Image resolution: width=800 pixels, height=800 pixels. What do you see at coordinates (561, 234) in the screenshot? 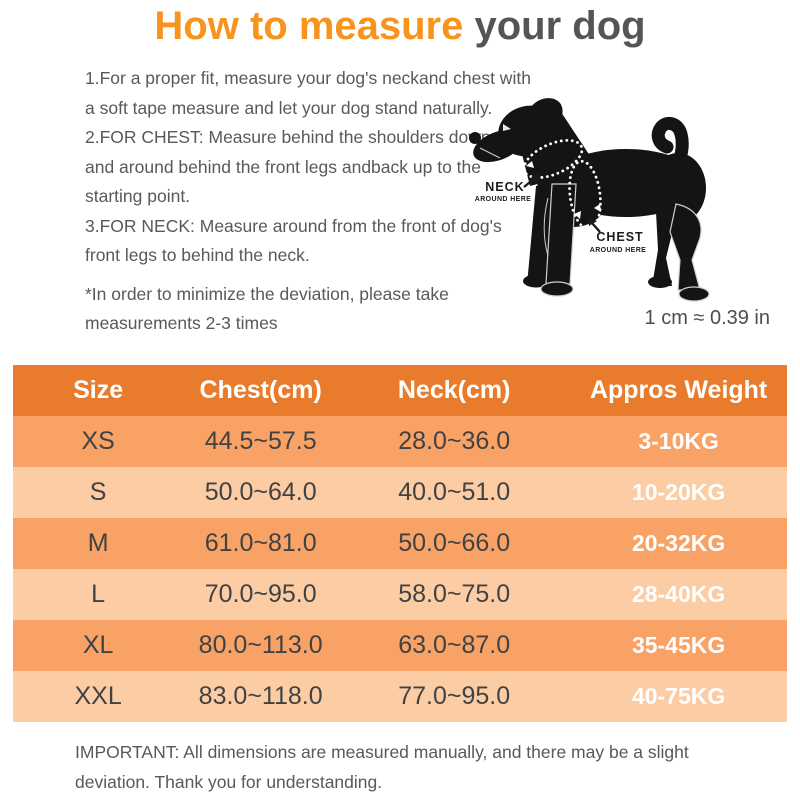
I see `dog-near-front-leg` at bounding box center [561, 234].